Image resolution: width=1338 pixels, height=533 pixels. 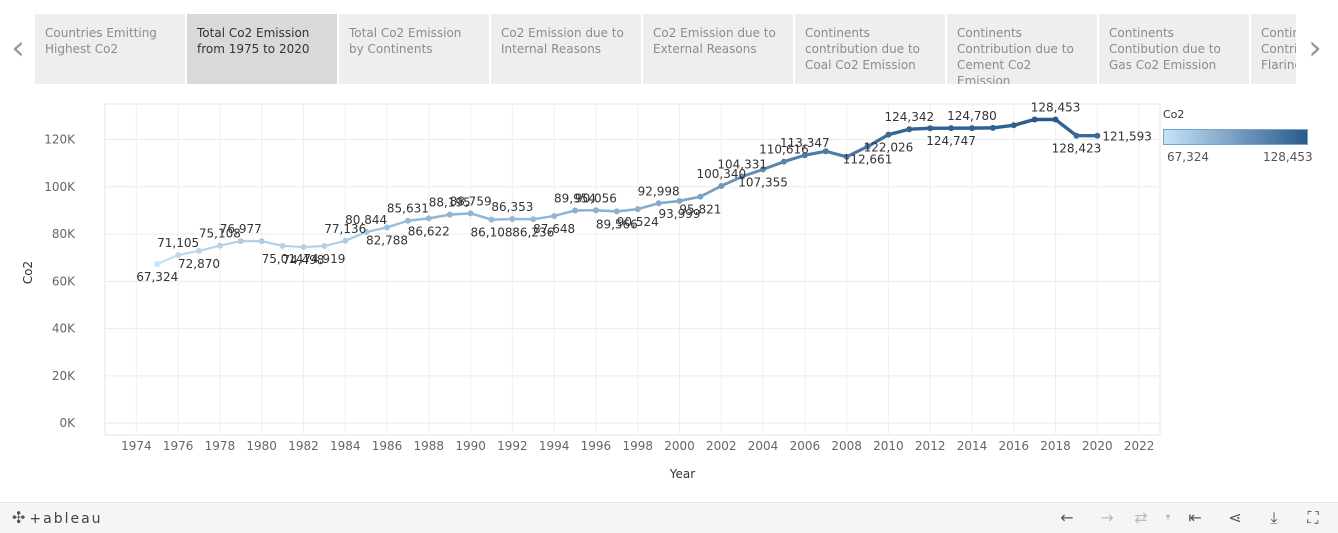 What do you see at coordinates (930, 446) in the screenshot?
I see `x-tick-label: 2012` at bounding box center [930, 446].